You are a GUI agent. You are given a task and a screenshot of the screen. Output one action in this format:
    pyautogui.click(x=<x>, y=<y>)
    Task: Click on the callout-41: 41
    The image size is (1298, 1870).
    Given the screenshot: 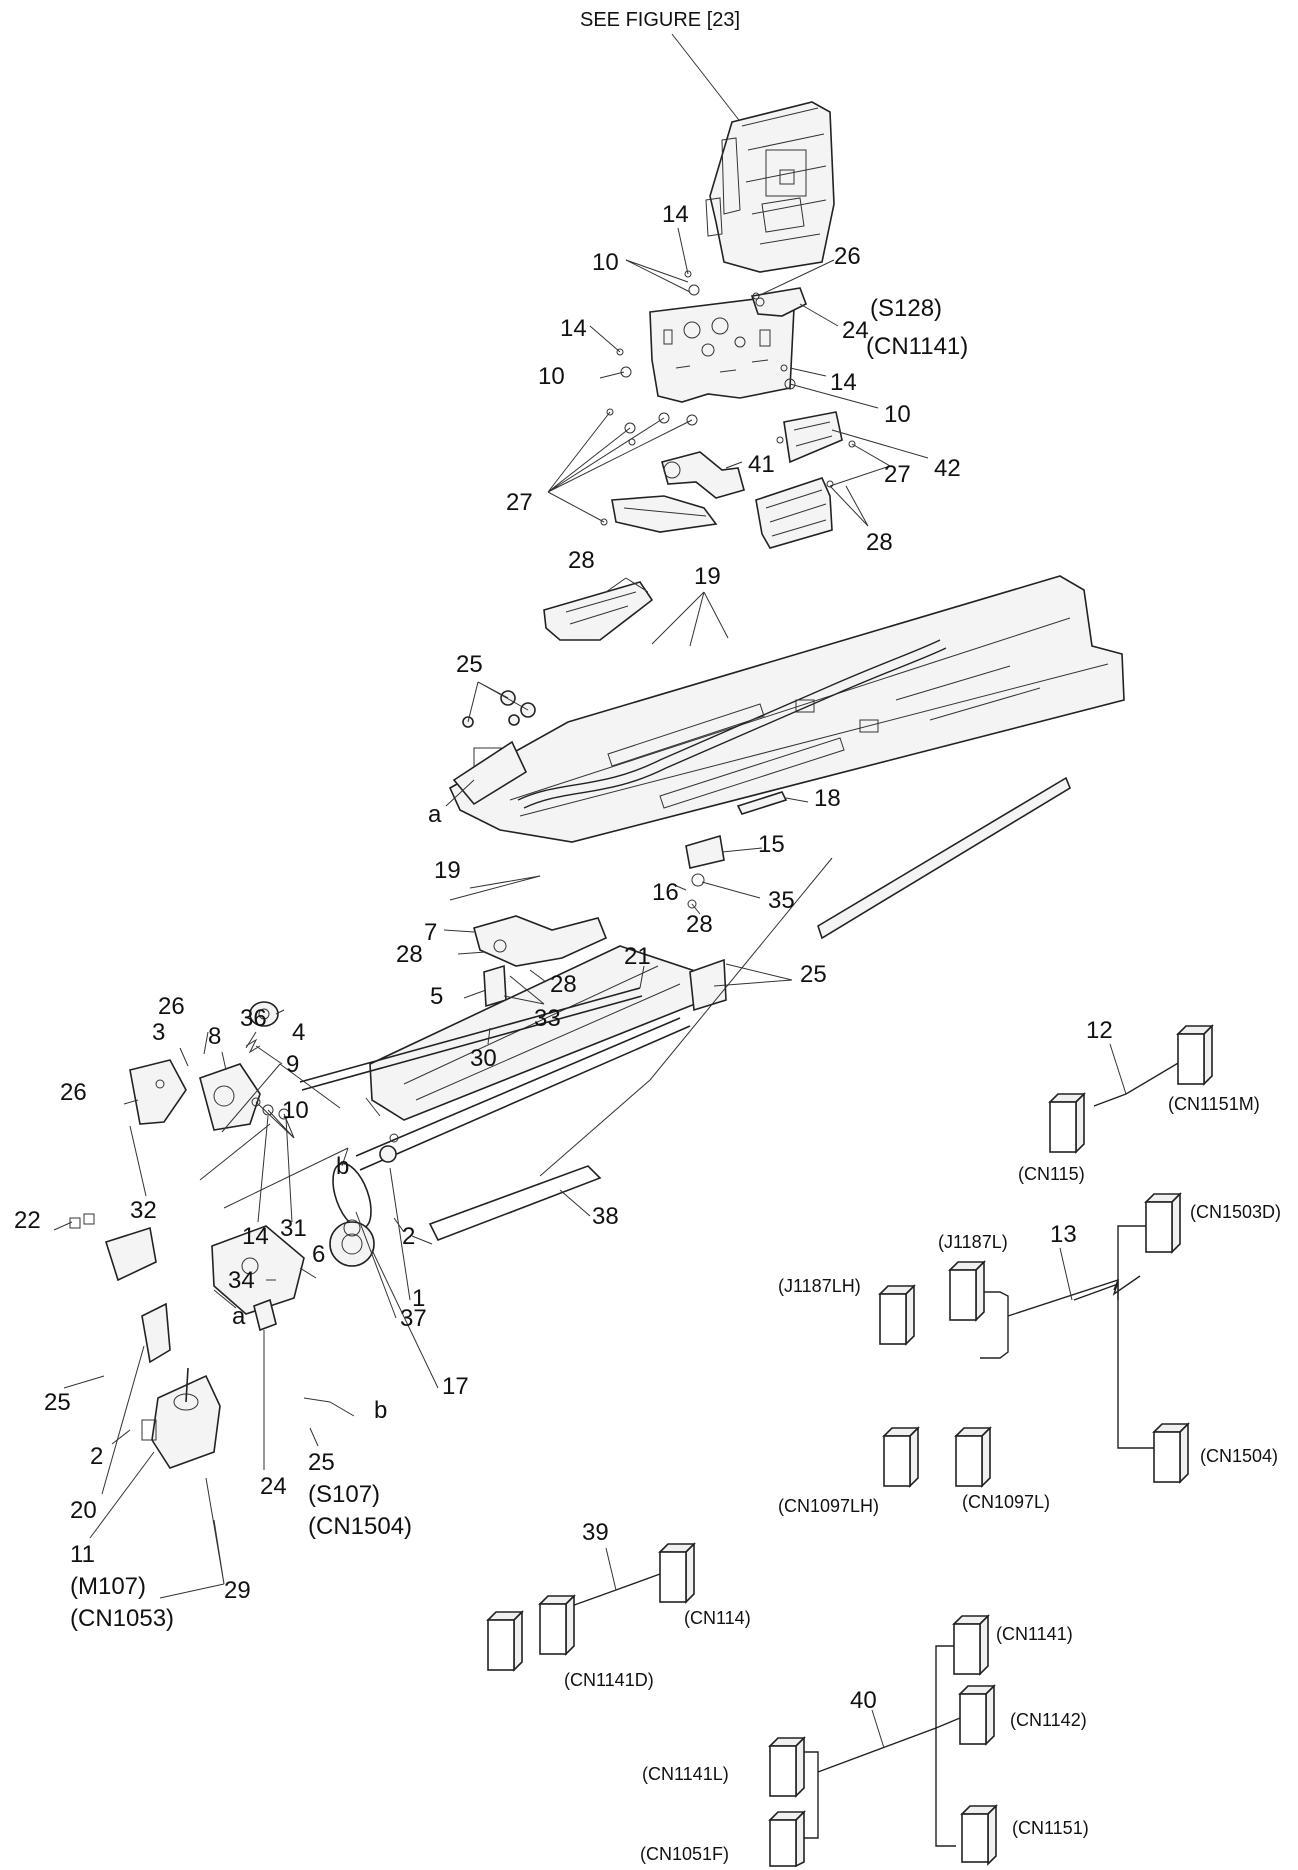 What is the action you would take?
    pyautogui.click(x=761, y=464)
    